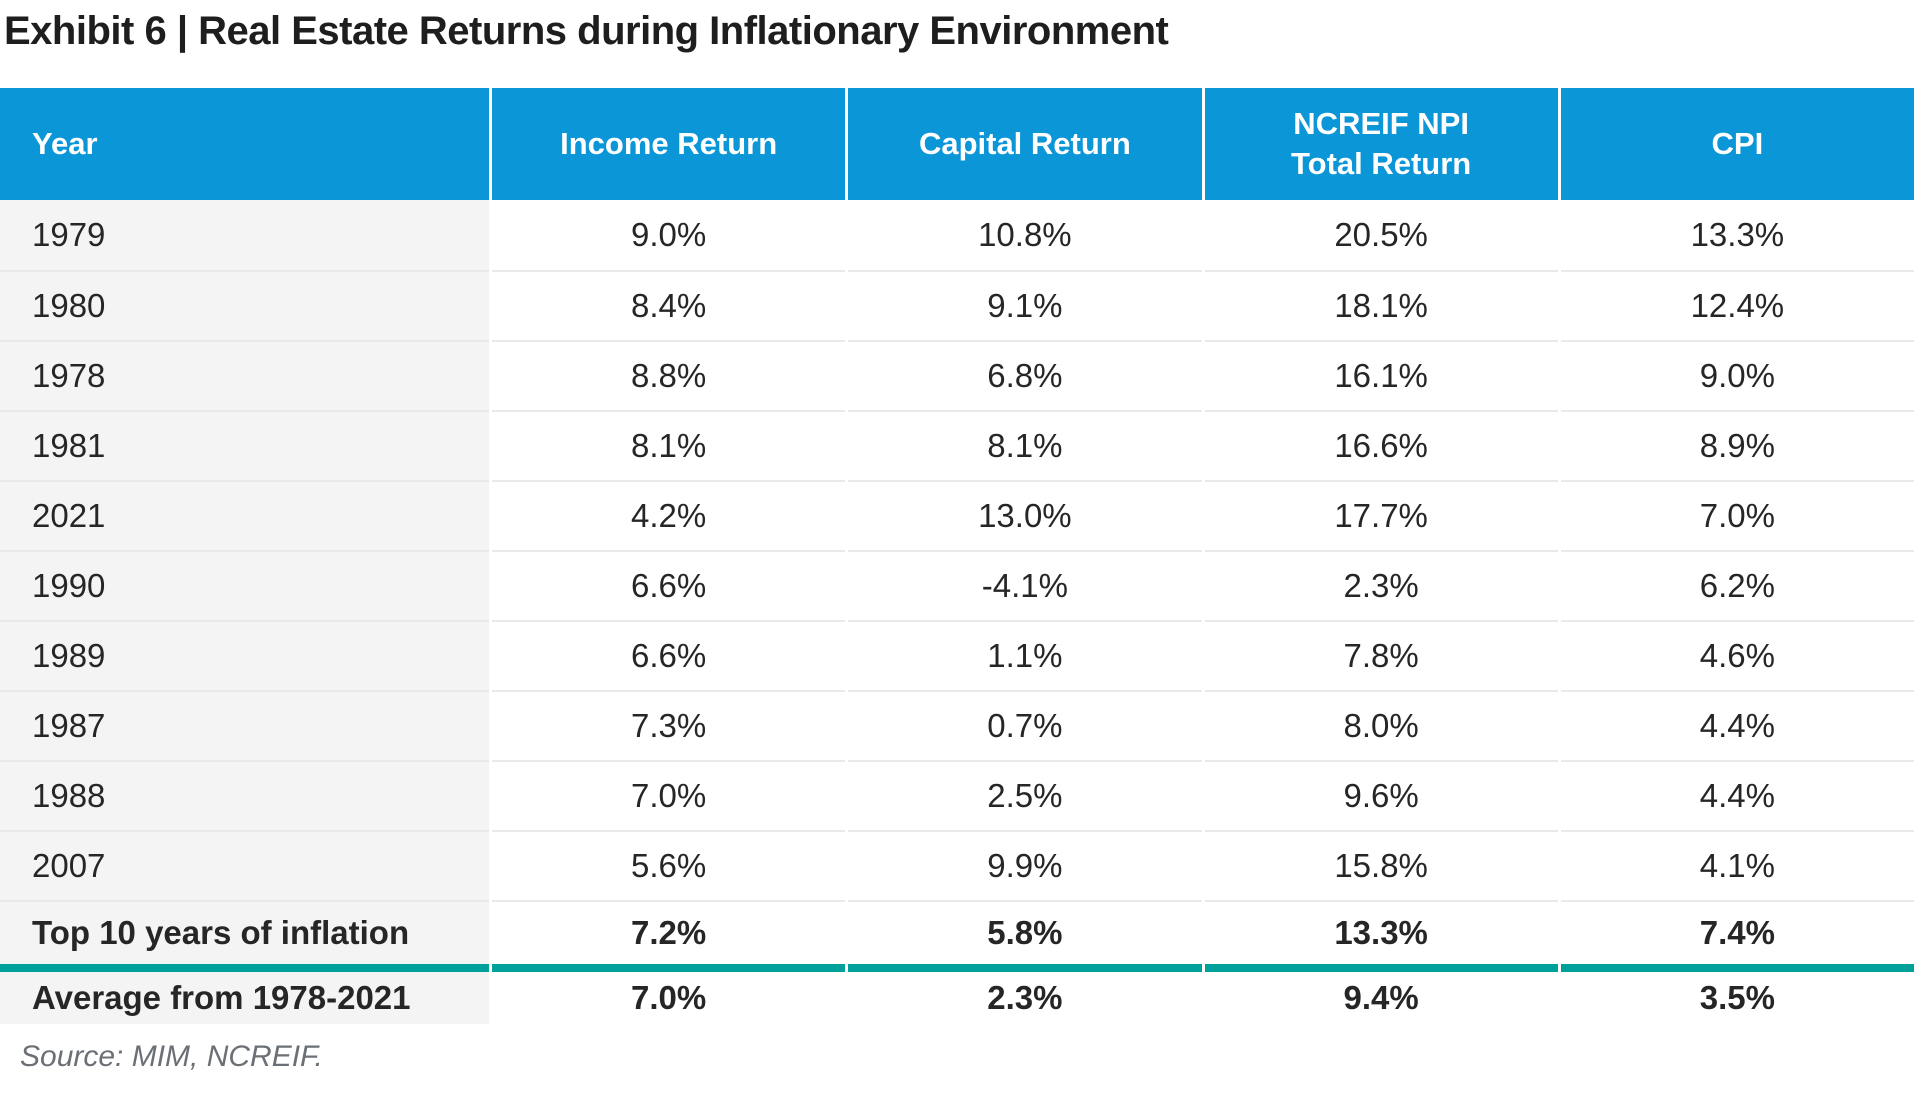 The image size is (1914, 1110). What do you see at coordinates (1737, 994) in the screenshot?
I see `value-cell: 3.5%` at bounding box center [1737, 994].